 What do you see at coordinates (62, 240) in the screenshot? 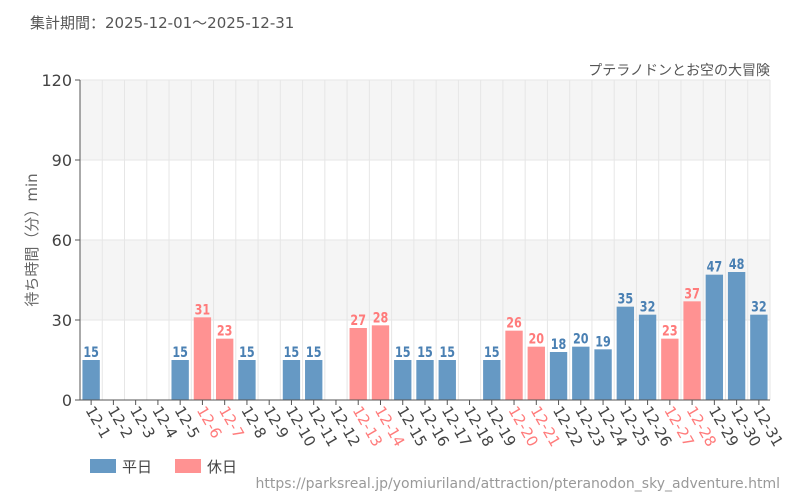
I see `y-tick-label: 60` at bounding box center [62, 240].